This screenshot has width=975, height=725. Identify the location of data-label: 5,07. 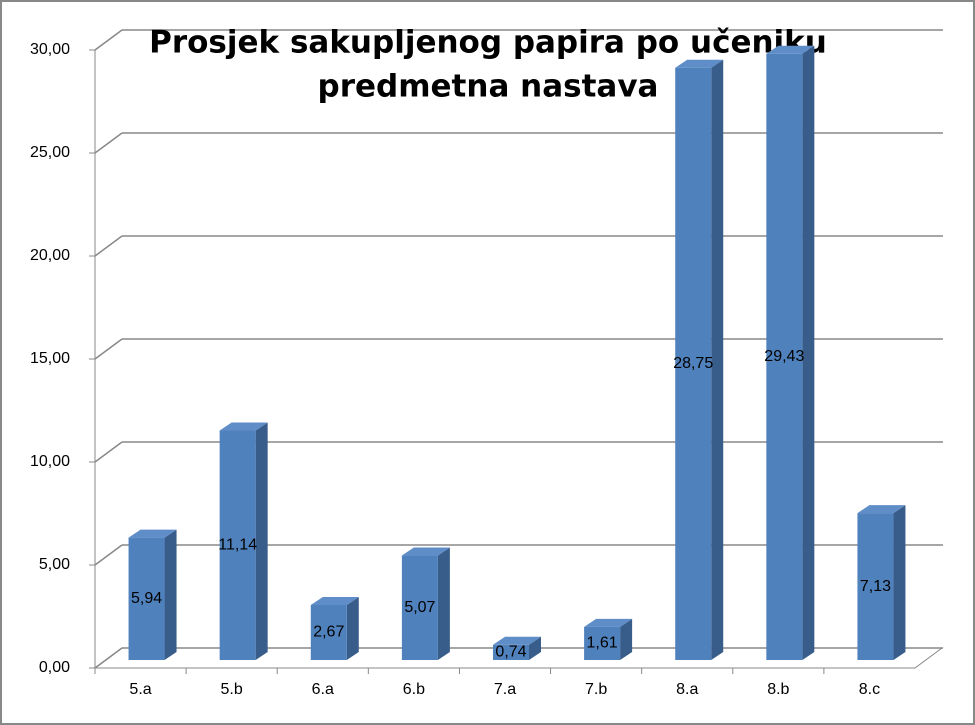
(419, 607).